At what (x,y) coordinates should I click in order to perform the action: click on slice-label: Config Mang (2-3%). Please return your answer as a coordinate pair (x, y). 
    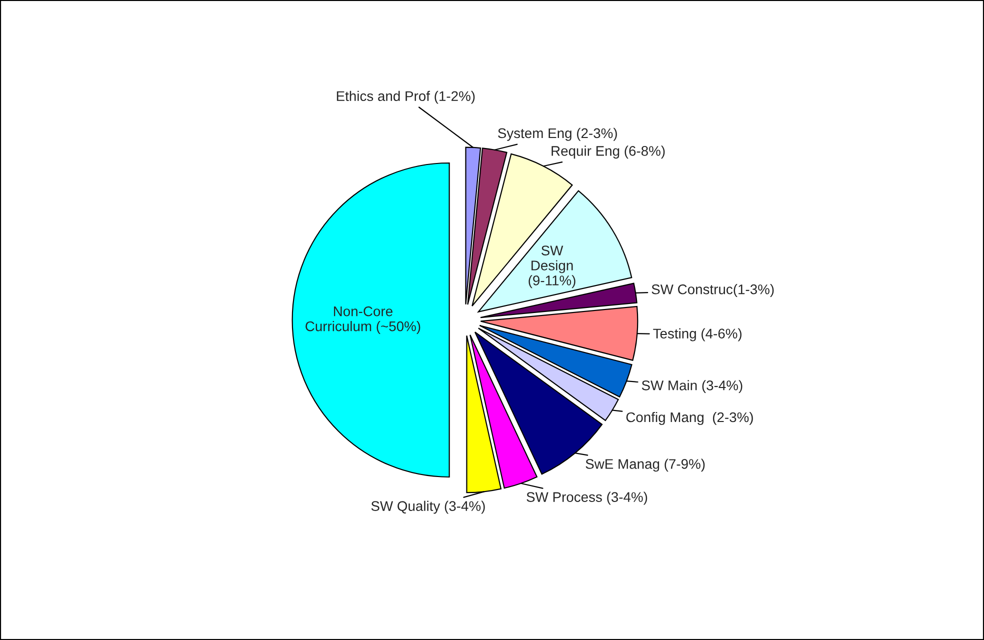
    Looking at the image, I should click on (689, 418).